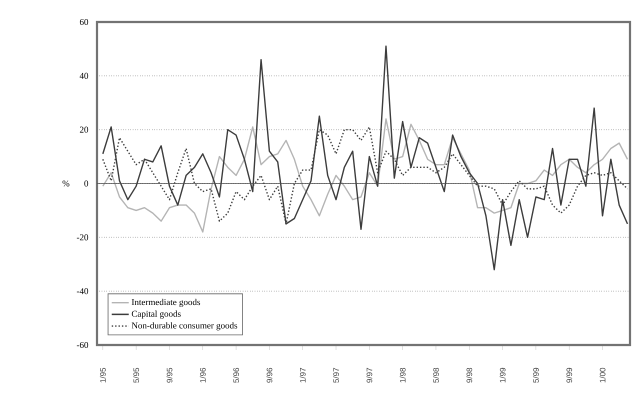  I want to click on y-axis-title: %, so click(66, 183).